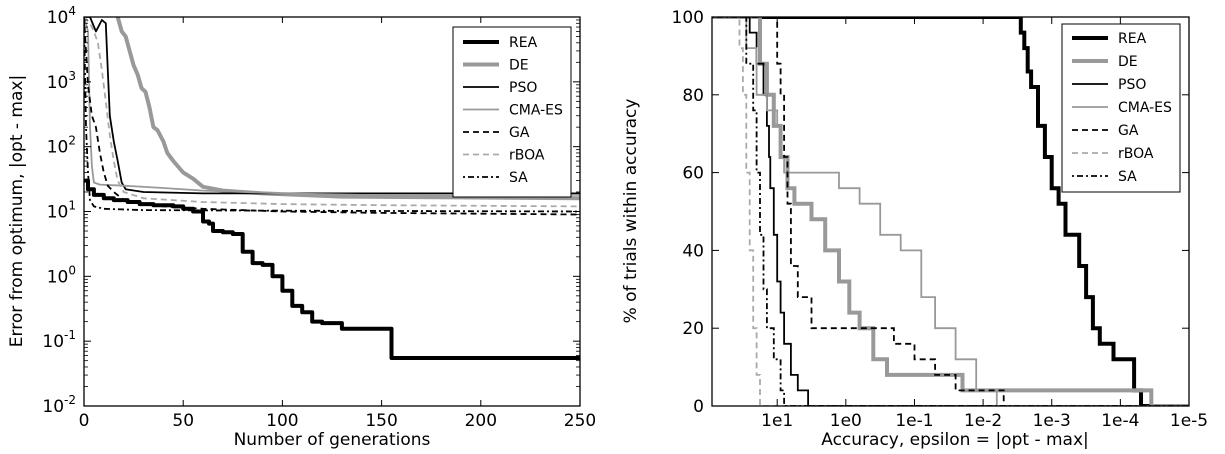  I want to click on x-tick-label: 100, so click(282, 421).